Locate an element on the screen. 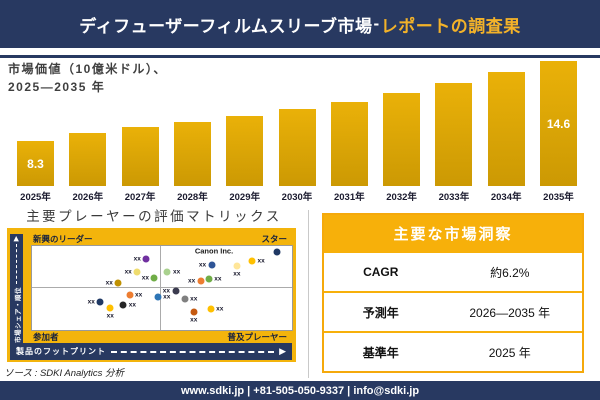 The width and height of the screenshot is (600, 400). x-tick-2027年: 2027年 is located at coordinates (140, 197).